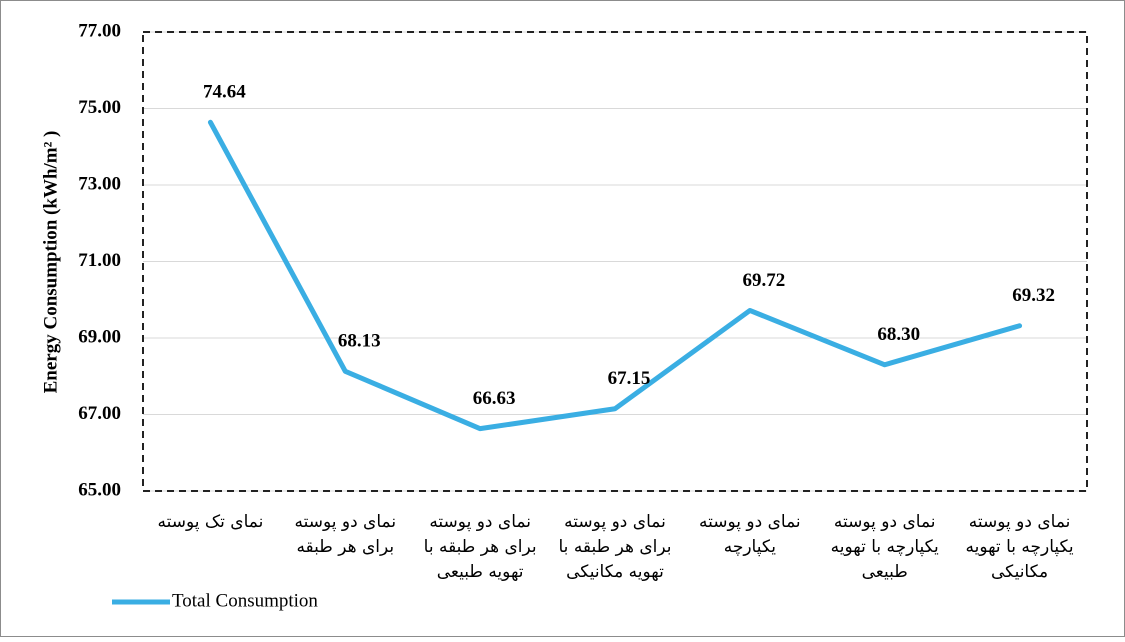 The height and width of the screenshot is (642, 1125). What do you see at coordinates (898, 334) in the screenshot?
I see `data-label: 68.30` at bounding box center [898, 334].